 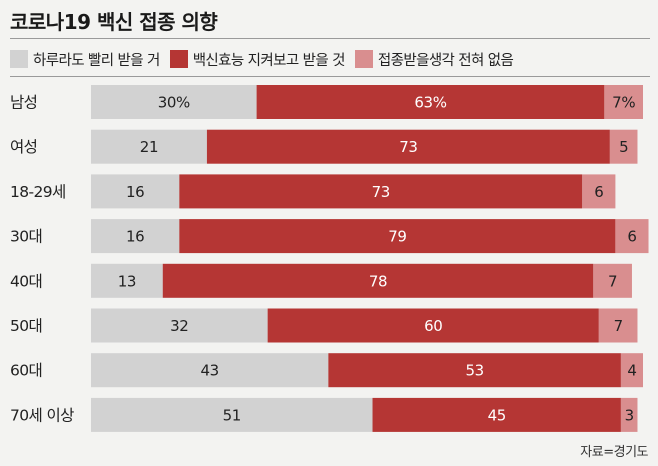 I want to click on chart-title: 코로나19 백신 접종 의향, so click(x=114, y=22).